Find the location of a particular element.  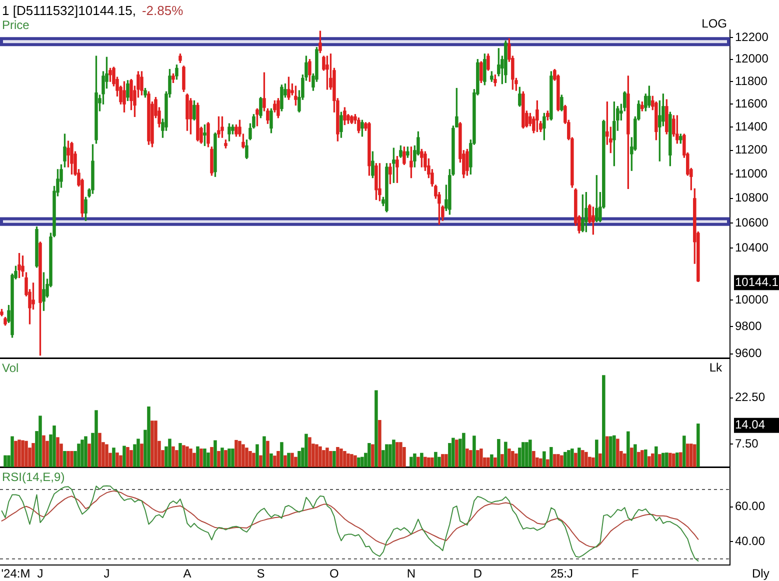

y-tick-label: 12200 is located at coordinates (752, 37).